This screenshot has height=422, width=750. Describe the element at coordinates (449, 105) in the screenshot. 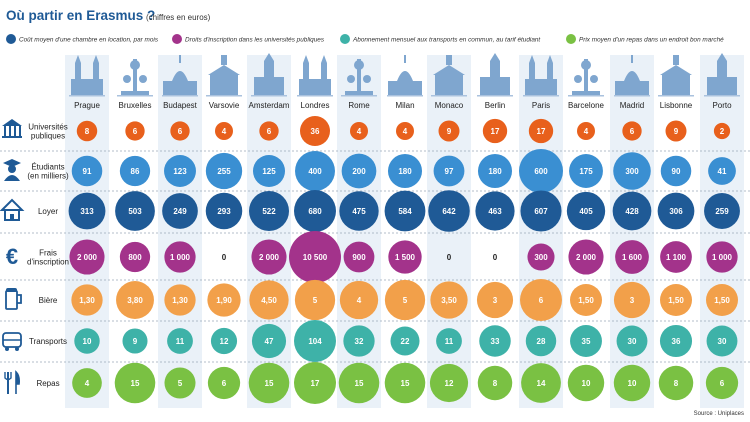

I see `city-label: Monaco` at that location.